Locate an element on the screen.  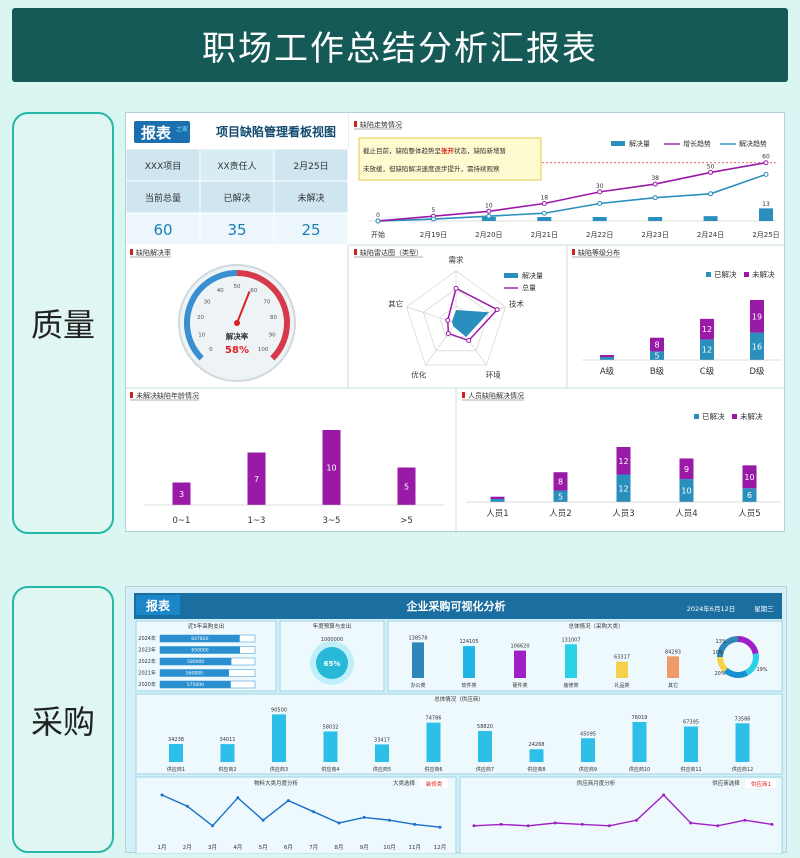
stat-label-cell is located at coordinates (237, 197).